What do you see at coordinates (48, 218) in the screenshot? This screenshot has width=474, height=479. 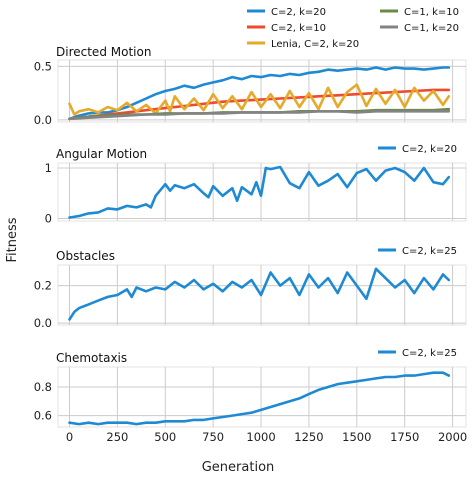 I see `y-tick-label: 0` at bounding box center [48, 218].